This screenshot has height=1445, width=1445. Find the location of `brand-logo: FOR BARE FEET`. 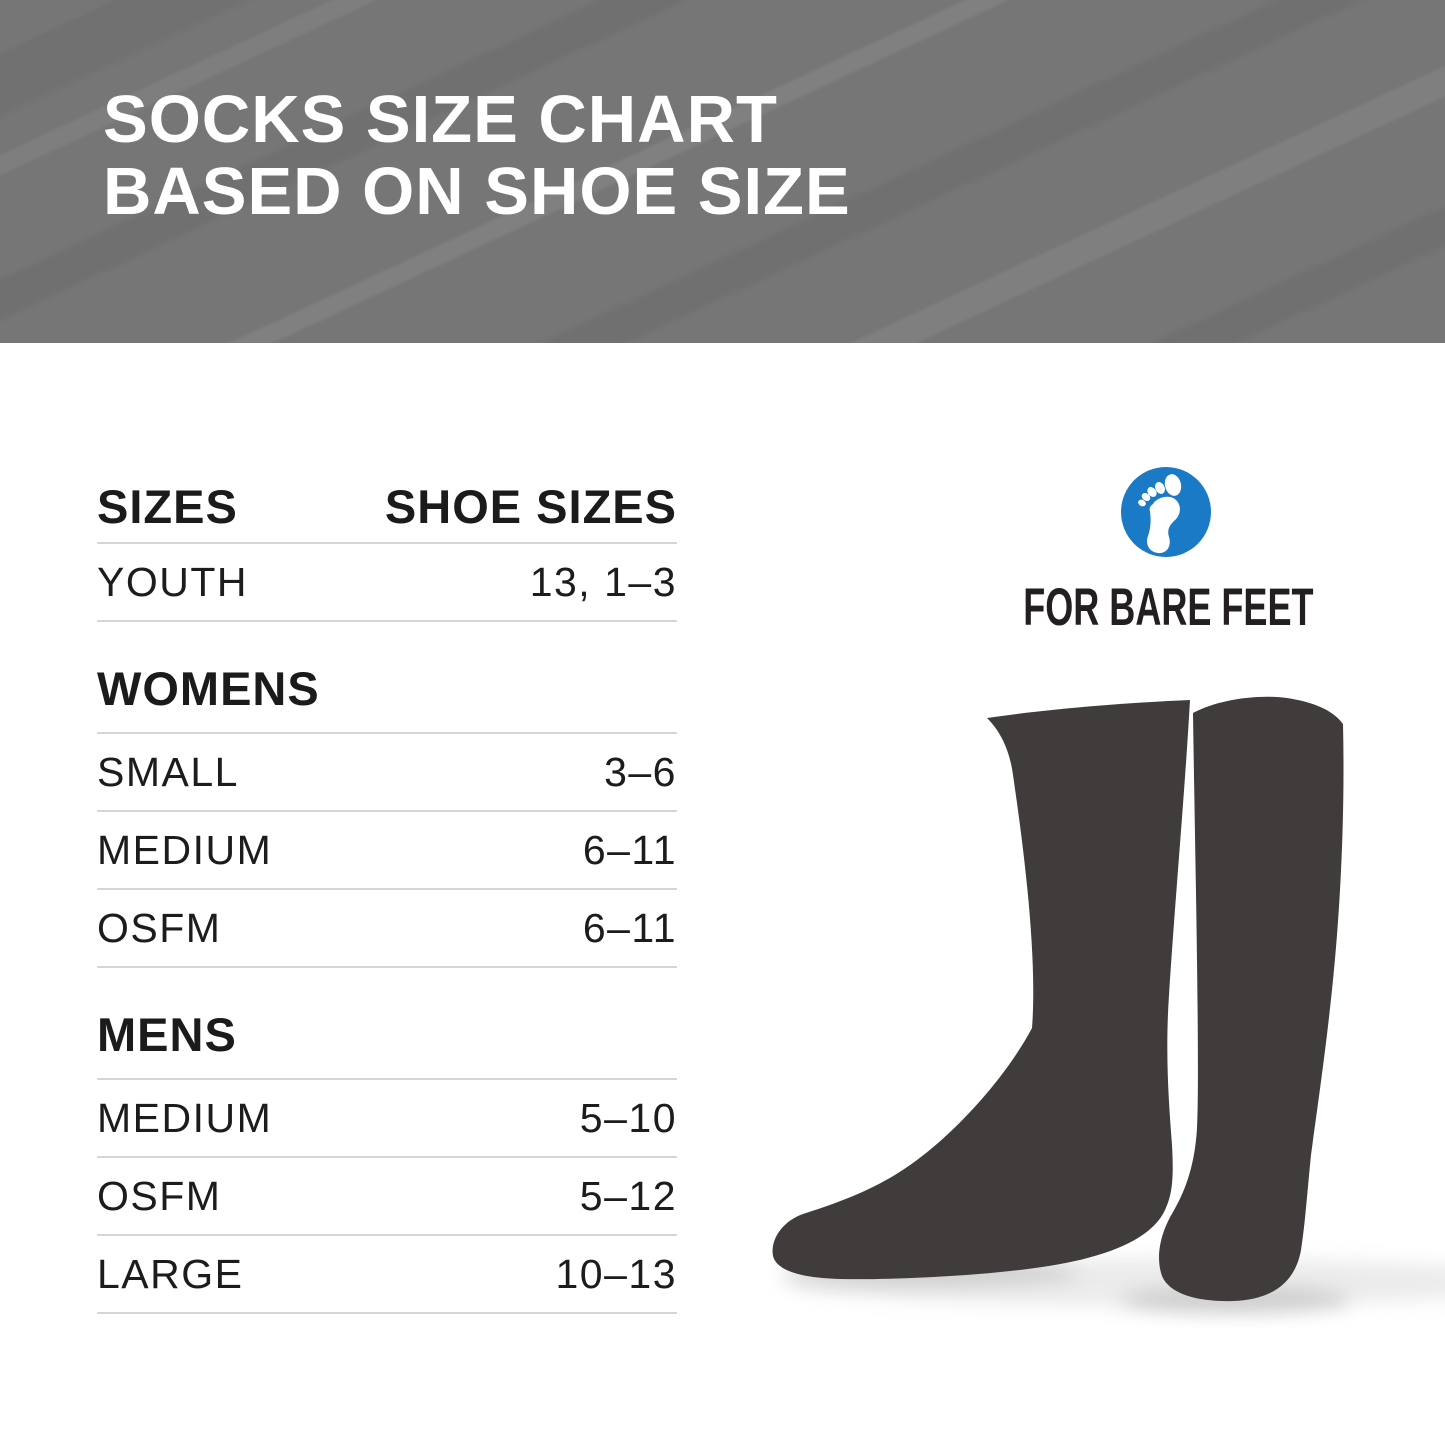

brand-logo: FOR BARE FEET is located at coordinates (1166, 552).